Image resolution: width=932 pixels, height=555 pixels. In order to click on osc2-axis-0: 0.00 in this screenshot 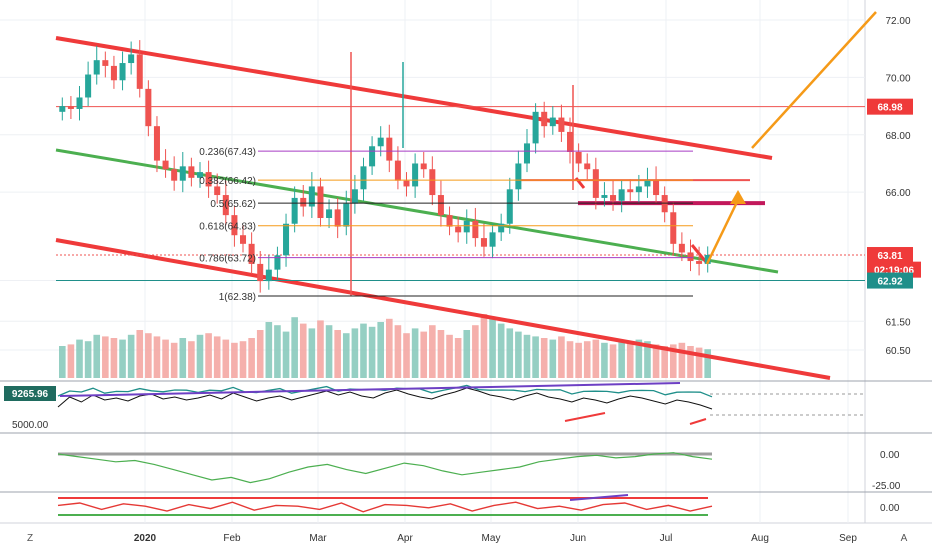, I will do `click(890, 508)`.